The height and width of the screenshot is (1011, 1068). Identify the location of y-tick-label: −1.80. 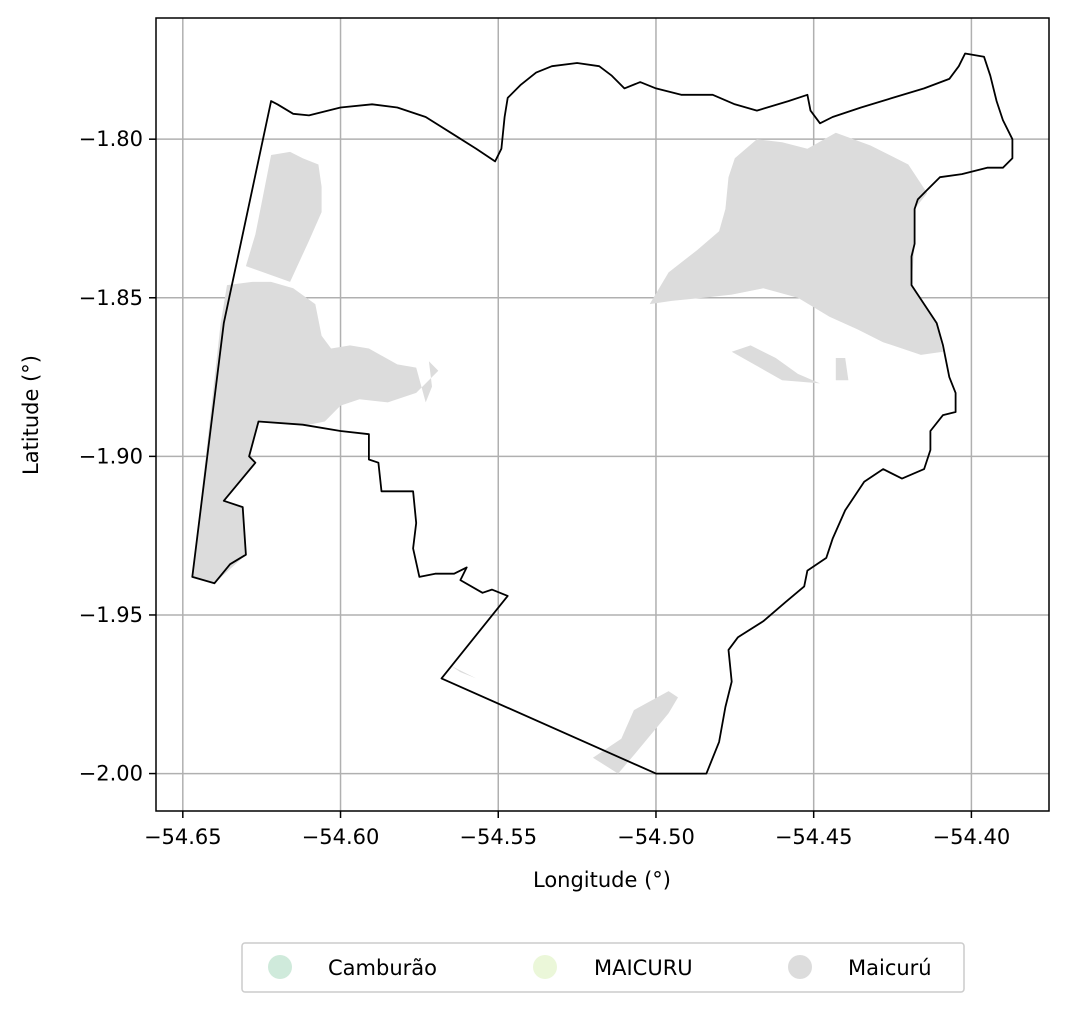
(111, 139).